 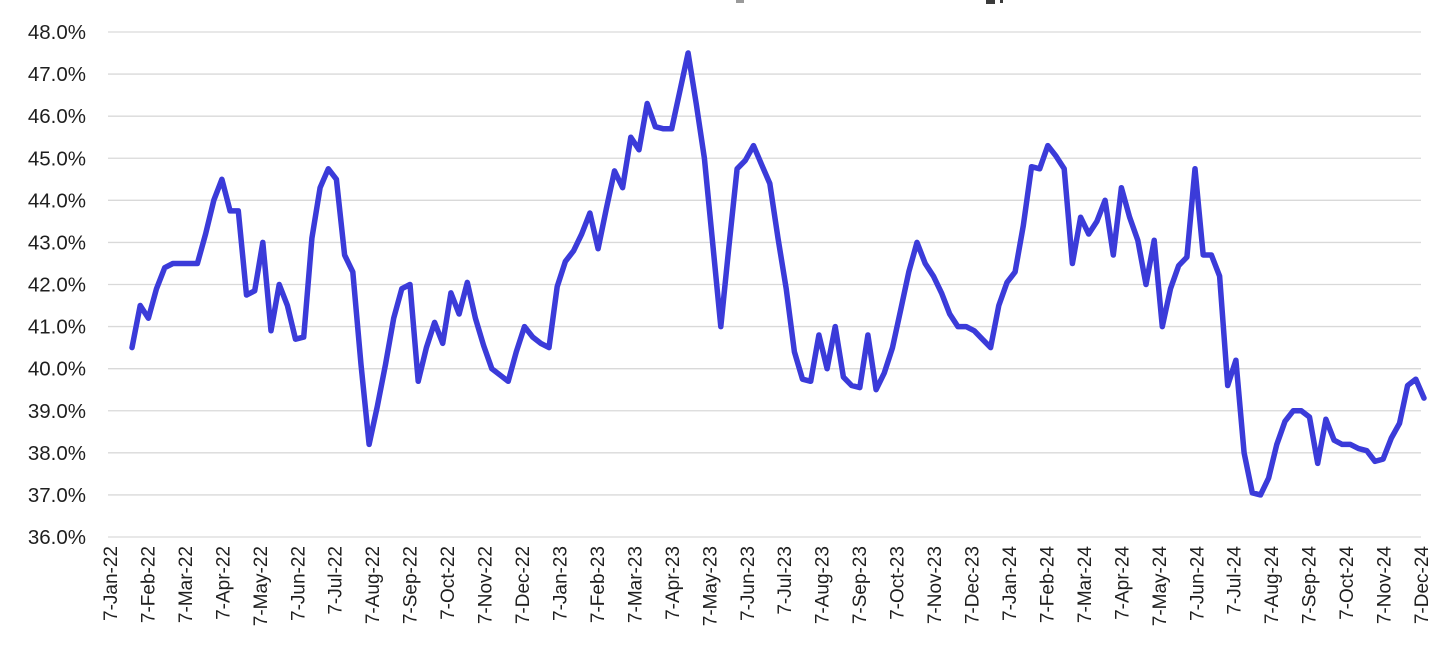 What do you see at coordinates (57, 158) in the screenshot?
I see `y-axis-label: 45.0%` at bounding box center [57, 158].